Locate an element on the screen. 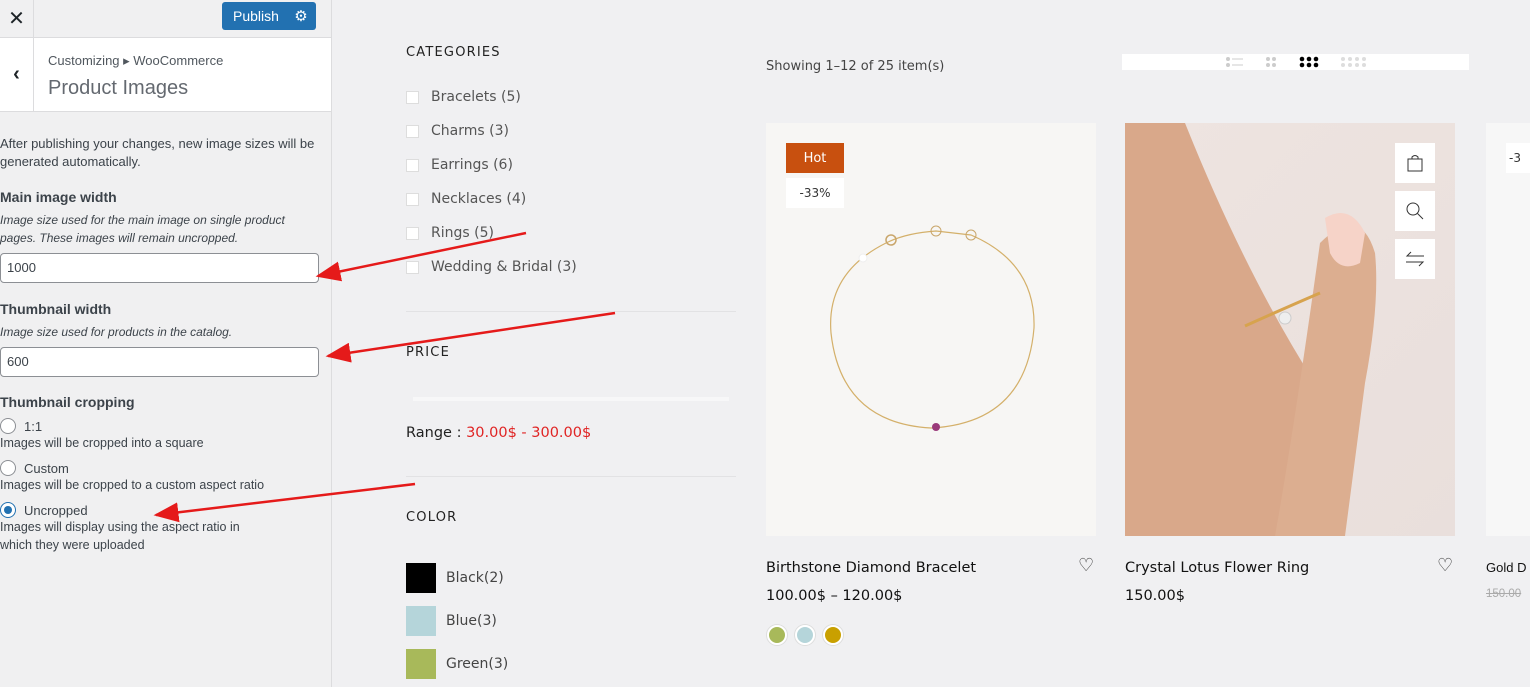 The width and height of the screenshot is (1530, 687). price-range: Range : 30.00$ - 300.00$ is located at coordinates (499, 433).